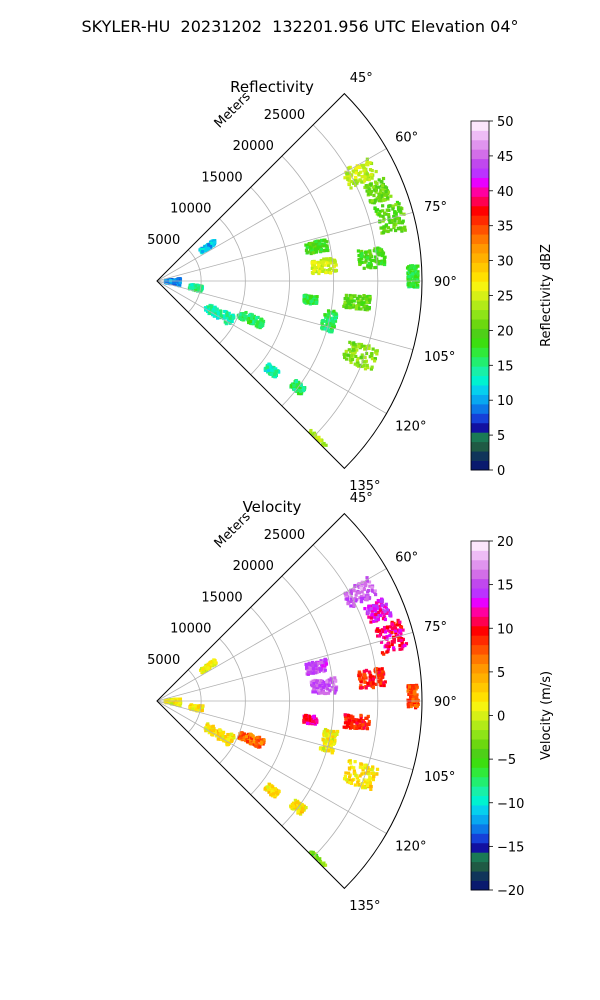 This screenshot has width=600, height=1000. I want to click on azimuth-gridline, so click(285, 735).